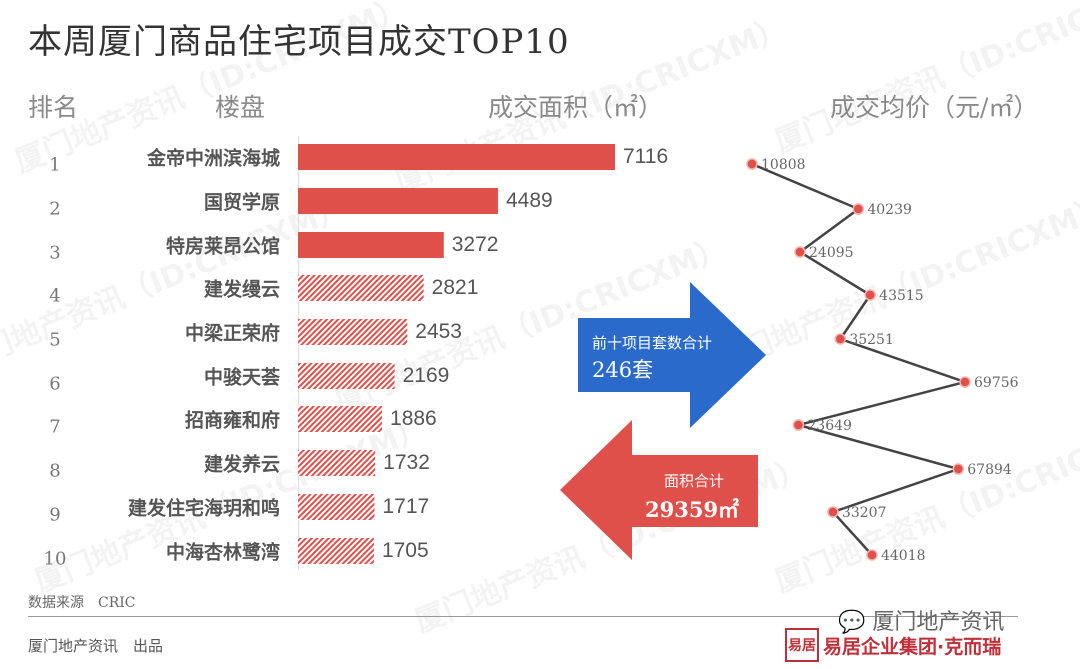  What do you see at coordinates (829, 426) in the screenshot?
I see `price-value-label: 23649` at bounding box center [829, 426].